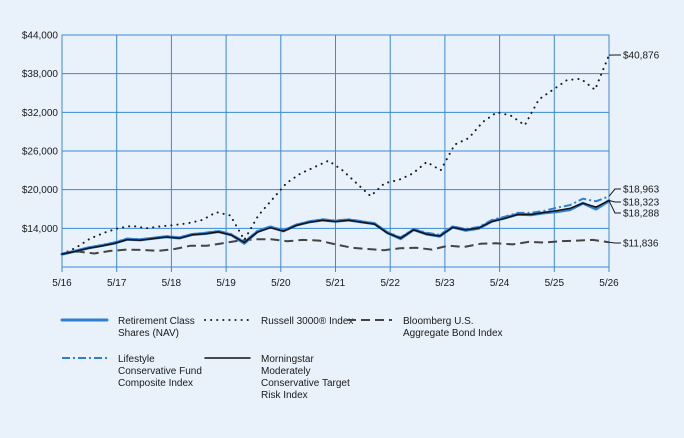  What do you see at coordinates (117, 283) in the screenshot?
I see `x-tick-label: 5/17` at bounding box center [117, 283].